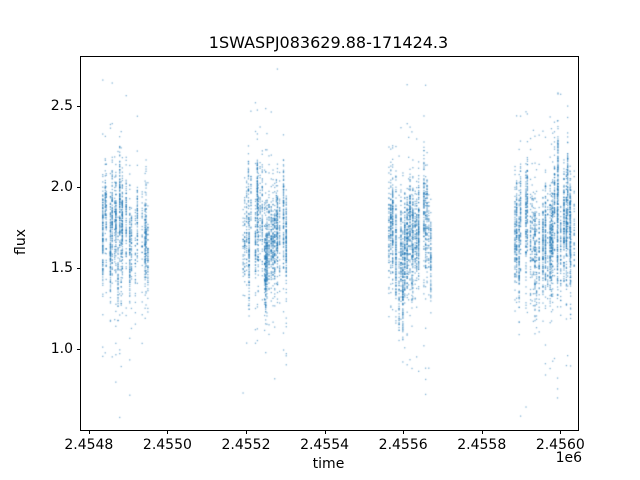 The width and height of the screenshot is (640, 480). I want to click on x-axis-offset-label: 1e6, so click(568, 458).